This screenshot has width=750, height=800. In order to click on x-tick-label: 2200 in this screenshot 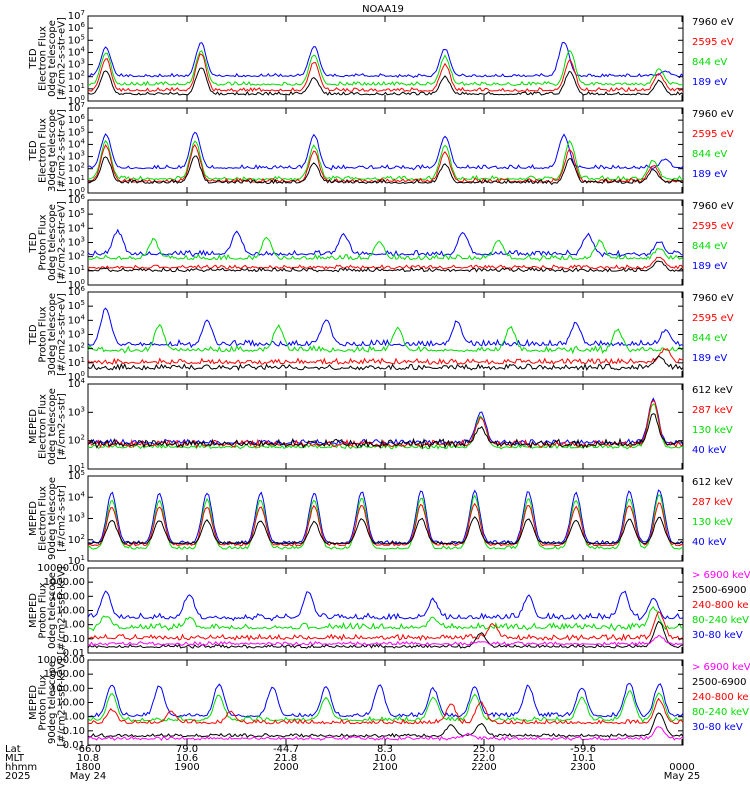, I will do `click(483, 767)`.